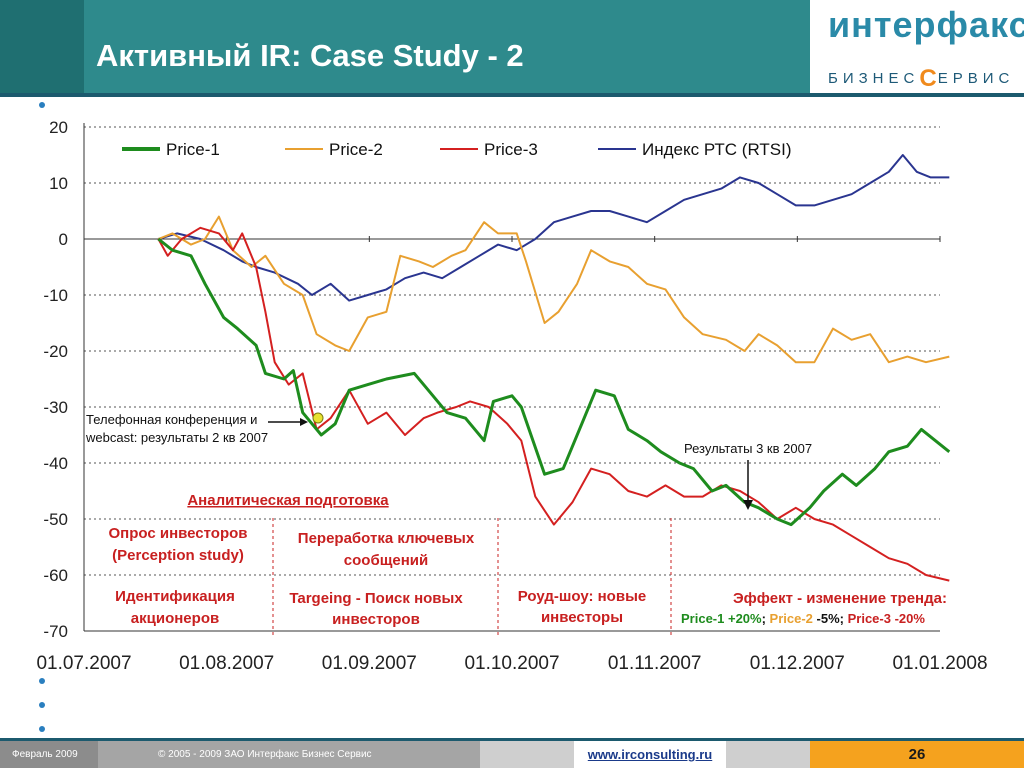 The width and height of the screenshot is (1024, 768). I want to click on phase-survey-line2: (Perception study), so click(178, 555).